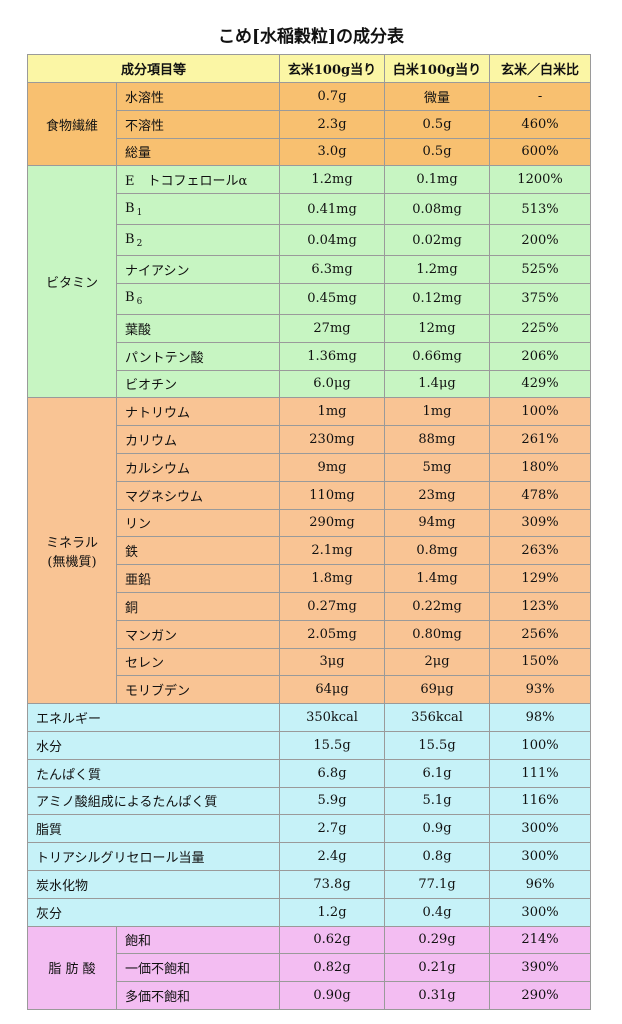 This screenshot has width=622, height=1024. I want to click on white-rice-value: 0.21g, so click(437, 968).